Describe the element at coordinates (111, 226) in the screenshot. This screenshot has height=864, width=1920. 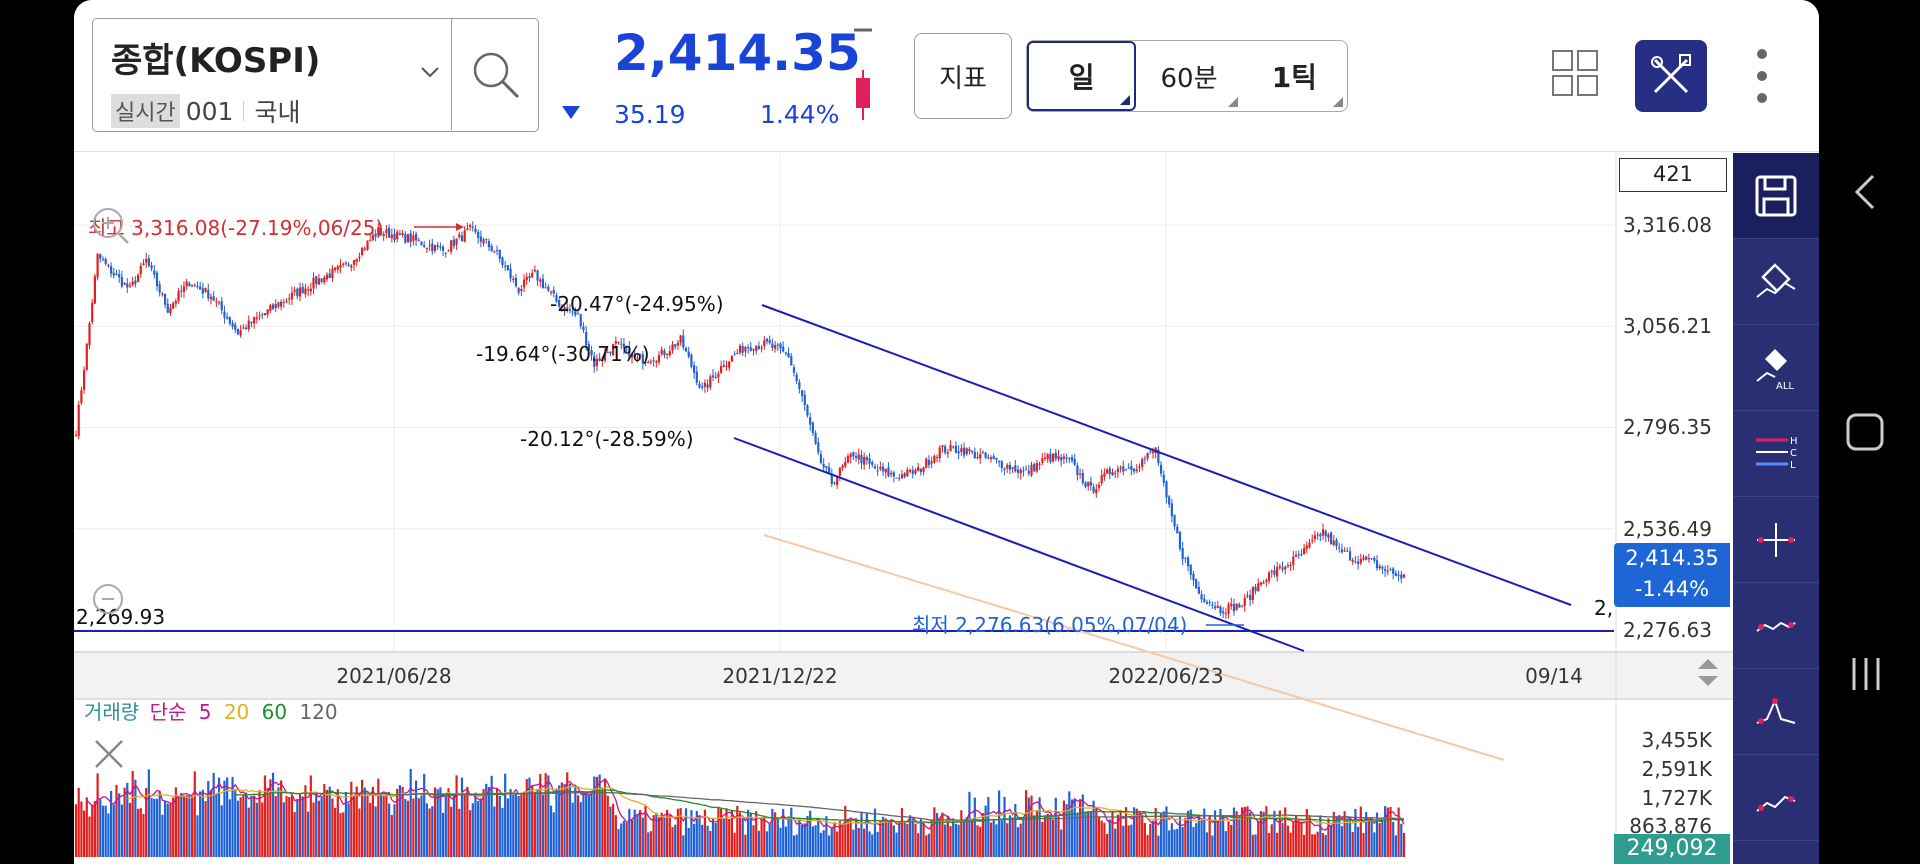
I see `zoom-in-icon` at that location.